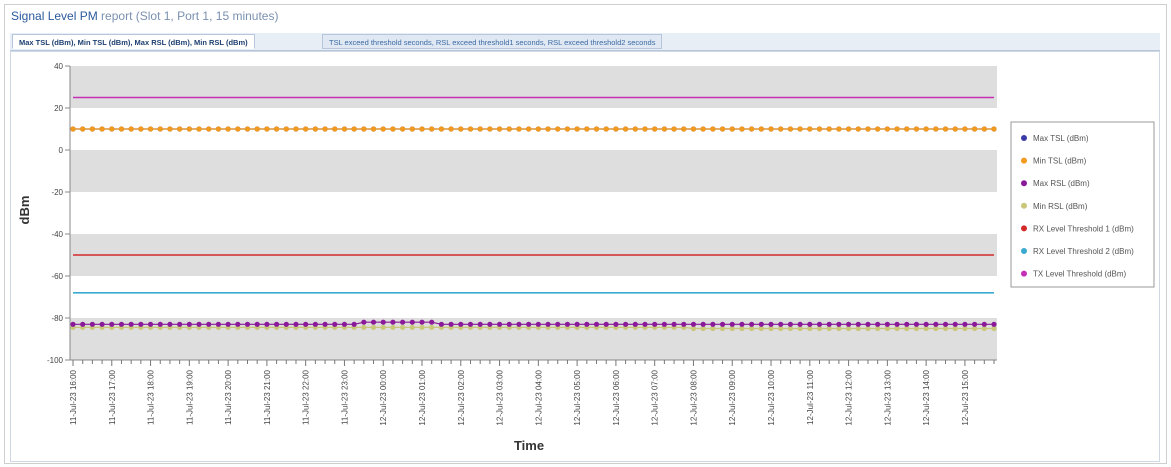 This screenshot has height=467, width=1171. Describe the element at coordinates (810, 397) in the screenshot. I see `x-tick-label-19: 12-Jul-23 11:00` at that location.